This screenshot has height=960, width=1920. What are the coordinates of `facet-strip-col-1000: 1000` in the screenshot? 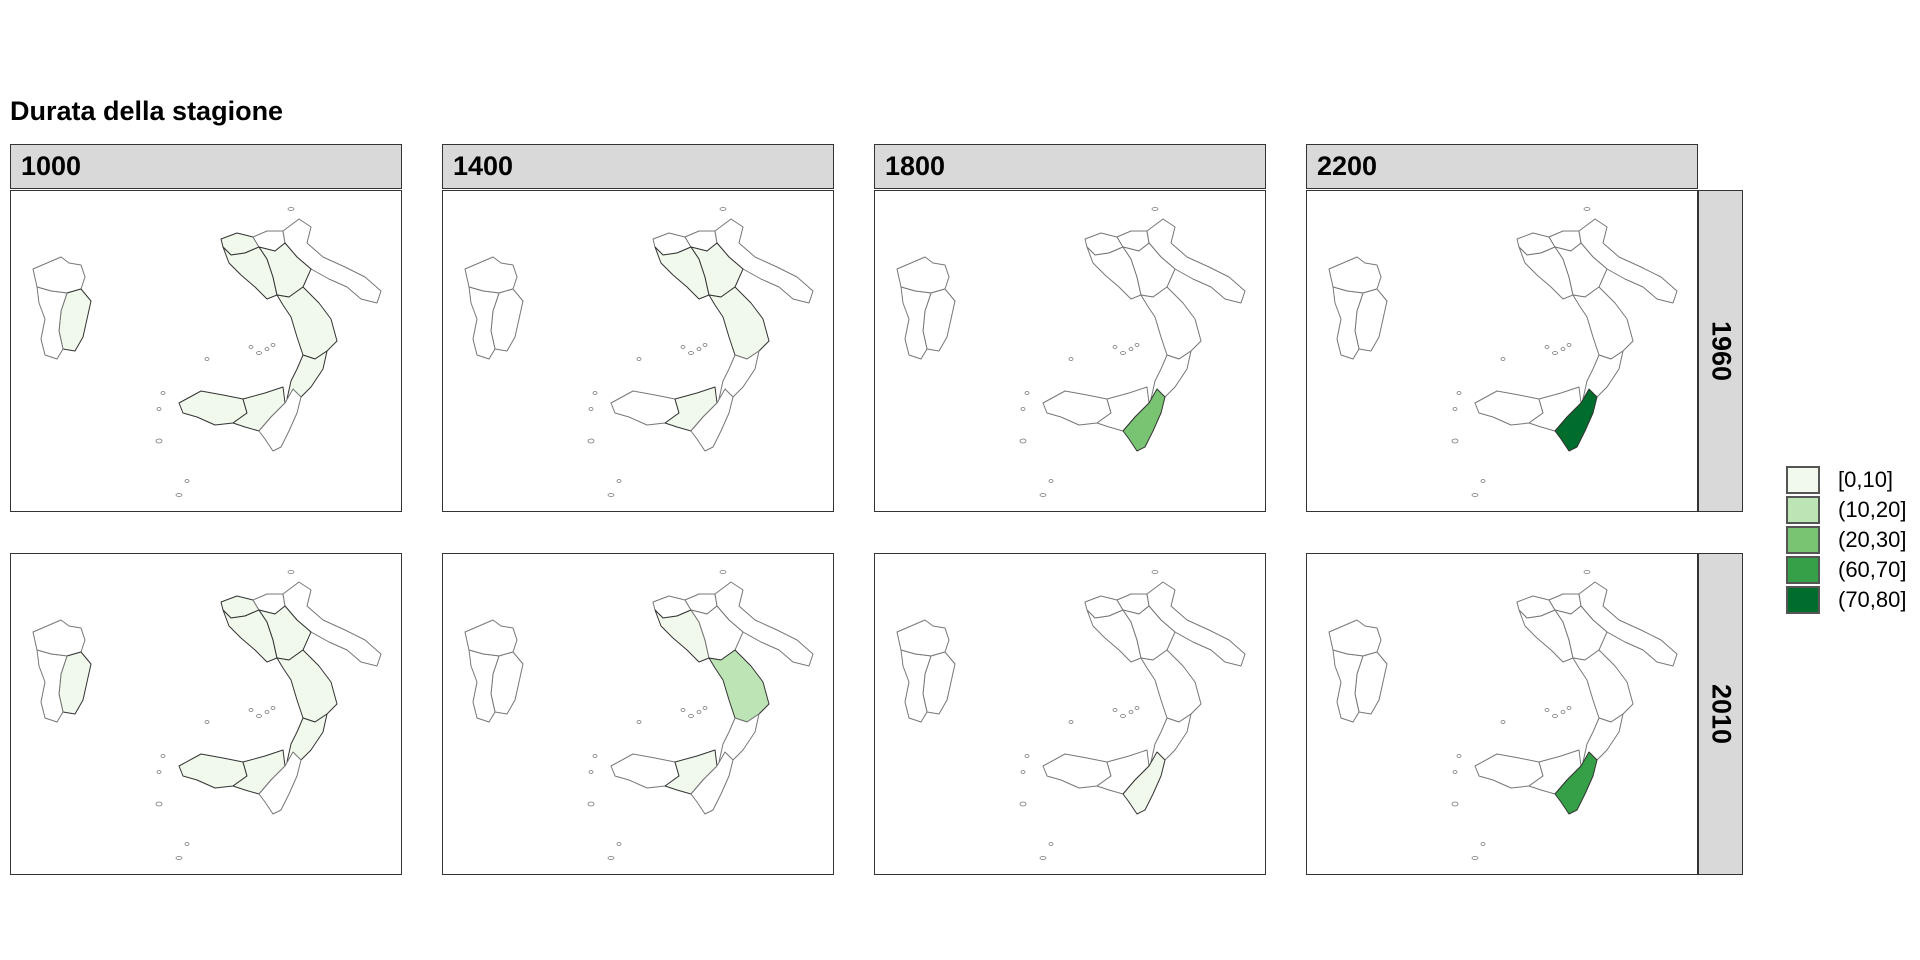 It's located at (206, 166).